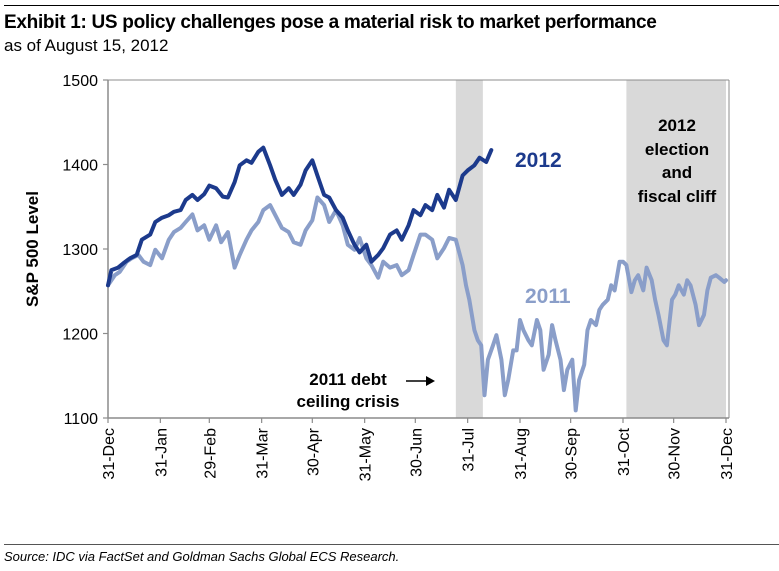  What do you see at coordinates (624, 451) in the screenshot?
I see `x-tick-label: 31-Oct` at bounding box center [624, 451].